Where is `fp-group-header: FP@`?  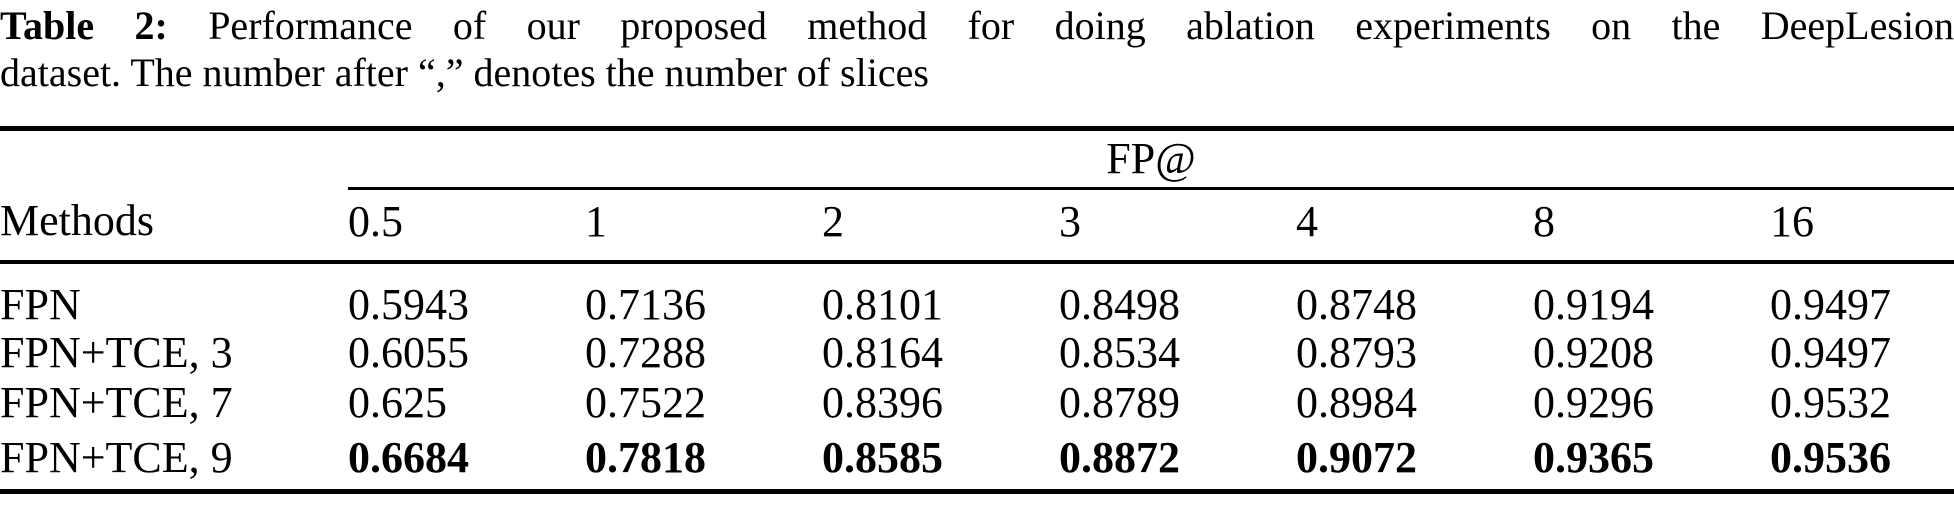 fp-group-header: FP@ is located at coordinates (1151, 158).